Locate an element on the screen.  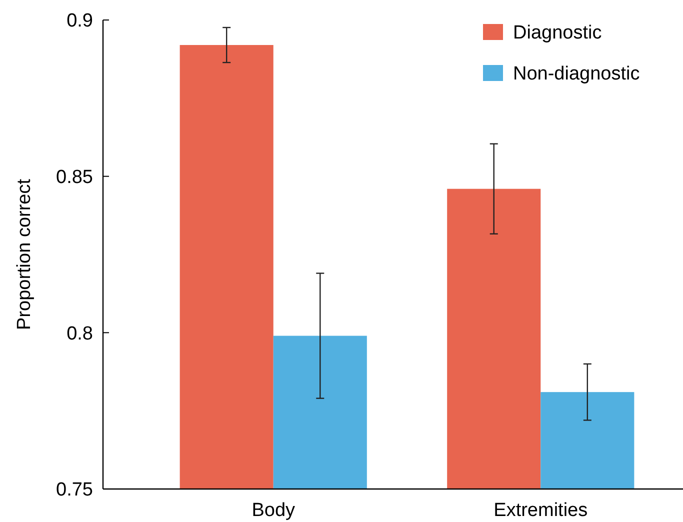
y-tick-label: 0.9 is located at coordinates (79, 21).